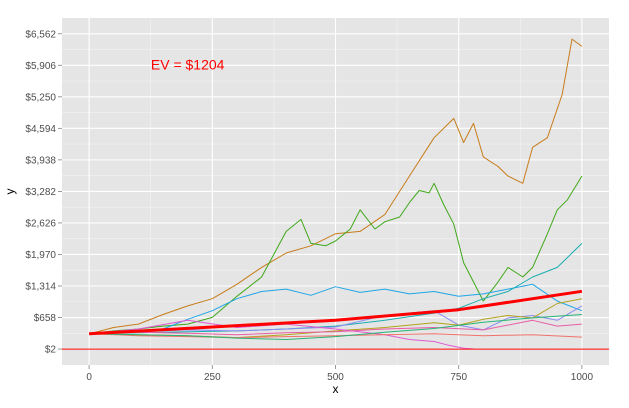 The image size is (629, 408). I want to click on x-tick-label: 0, so click(89, 377).